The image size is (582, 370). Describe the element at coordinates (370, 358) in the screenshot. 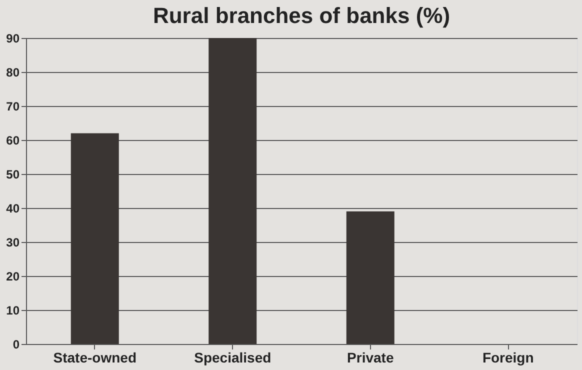

I see `x-tick-label: Private` at that location.